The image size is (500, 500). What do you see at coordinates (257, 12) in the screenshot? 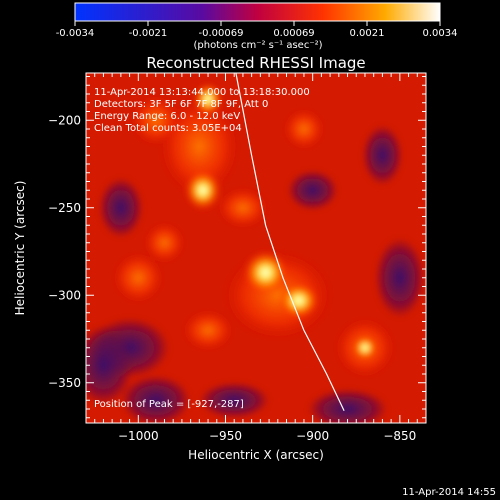
I see `colorbar` at bounding box center [257, 12].